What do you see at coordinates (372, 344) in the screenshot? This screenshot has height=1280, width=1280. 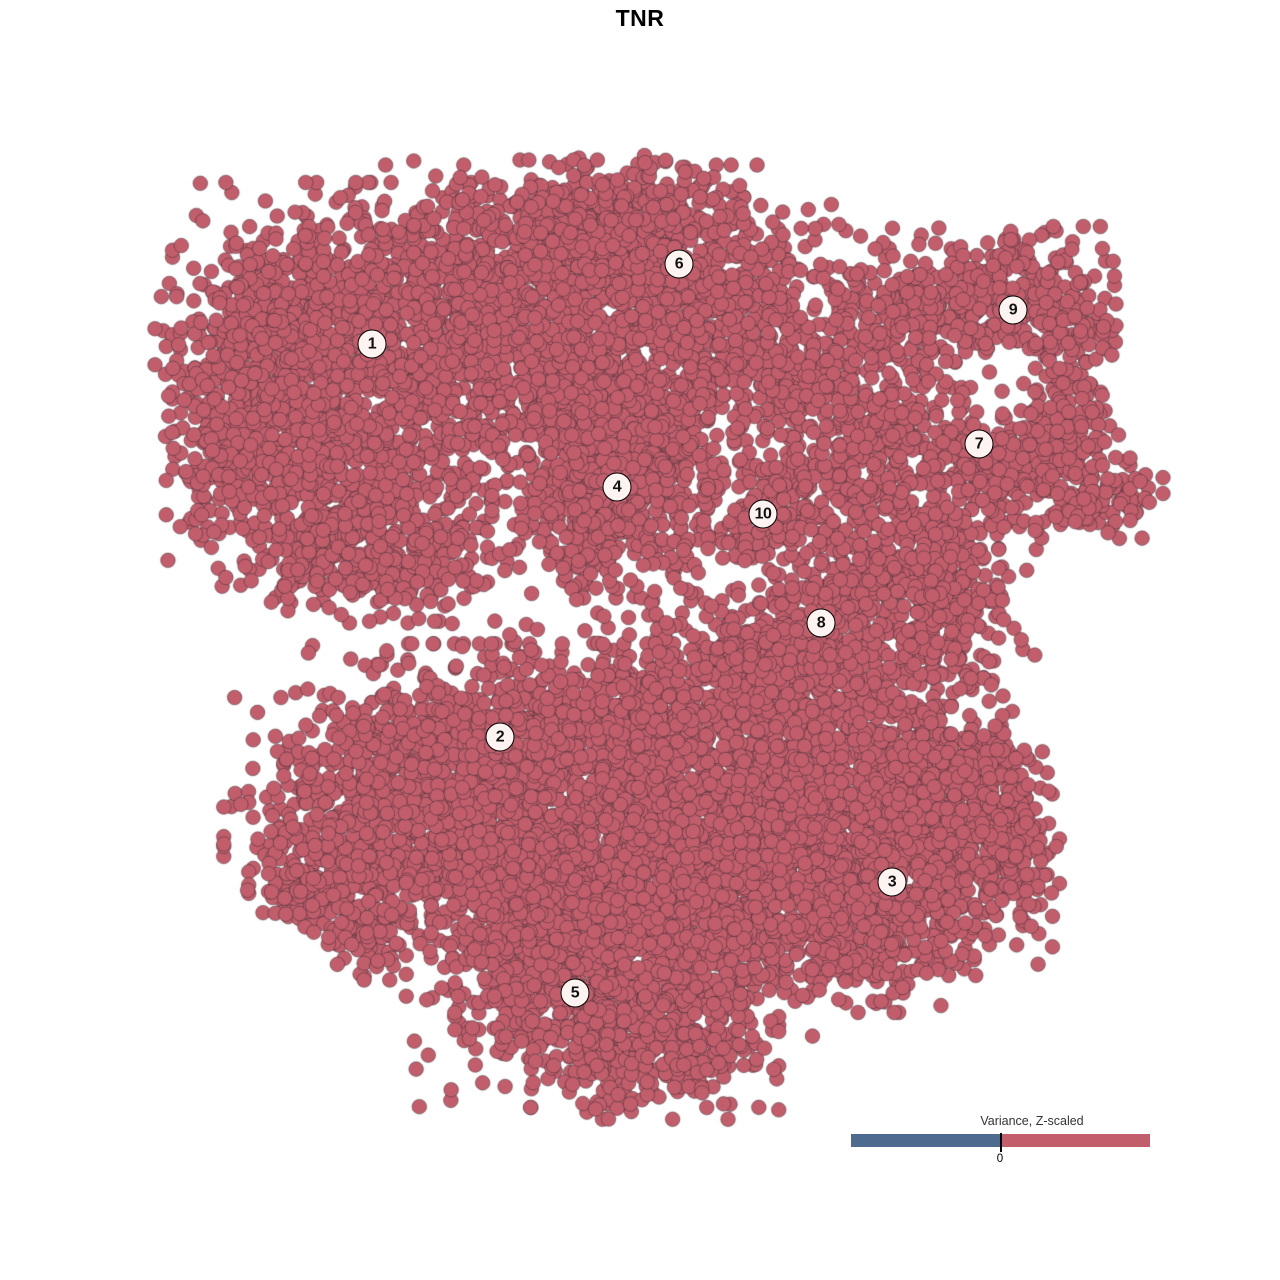 I see `cluster-label-1: 1` at bounding box center [372, 344].